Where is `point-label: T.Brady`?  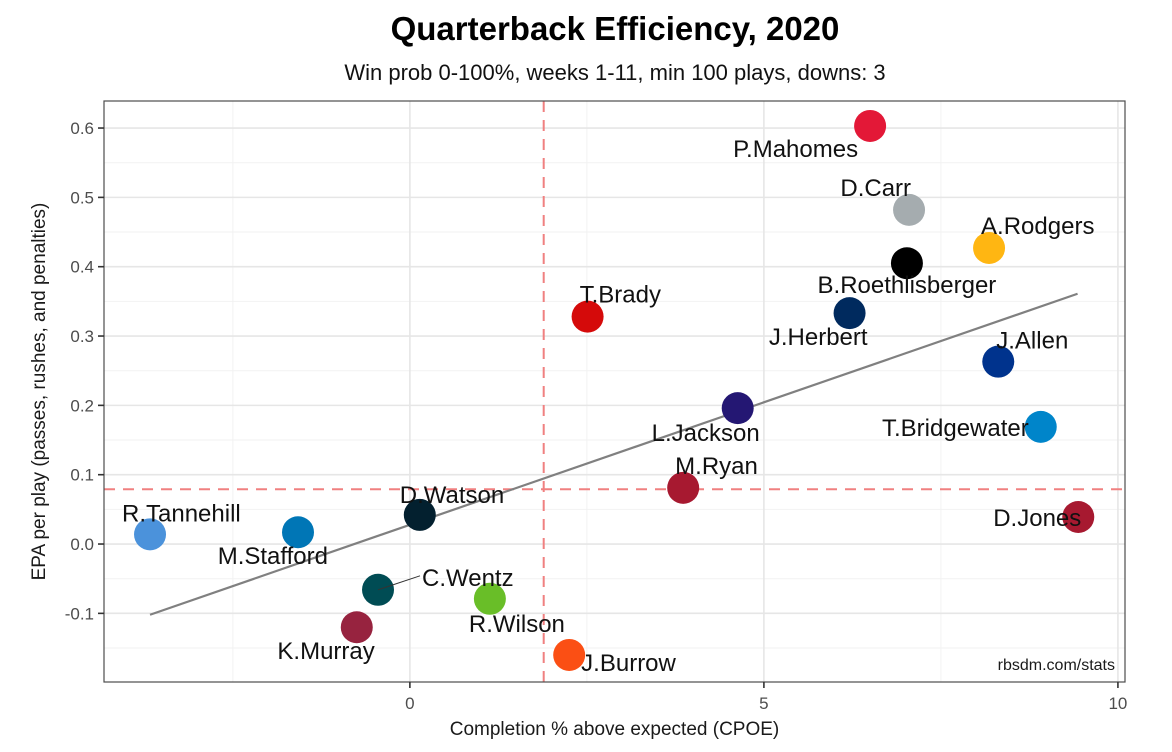 point-label: T.Brady is located at coordinates (620, 295).